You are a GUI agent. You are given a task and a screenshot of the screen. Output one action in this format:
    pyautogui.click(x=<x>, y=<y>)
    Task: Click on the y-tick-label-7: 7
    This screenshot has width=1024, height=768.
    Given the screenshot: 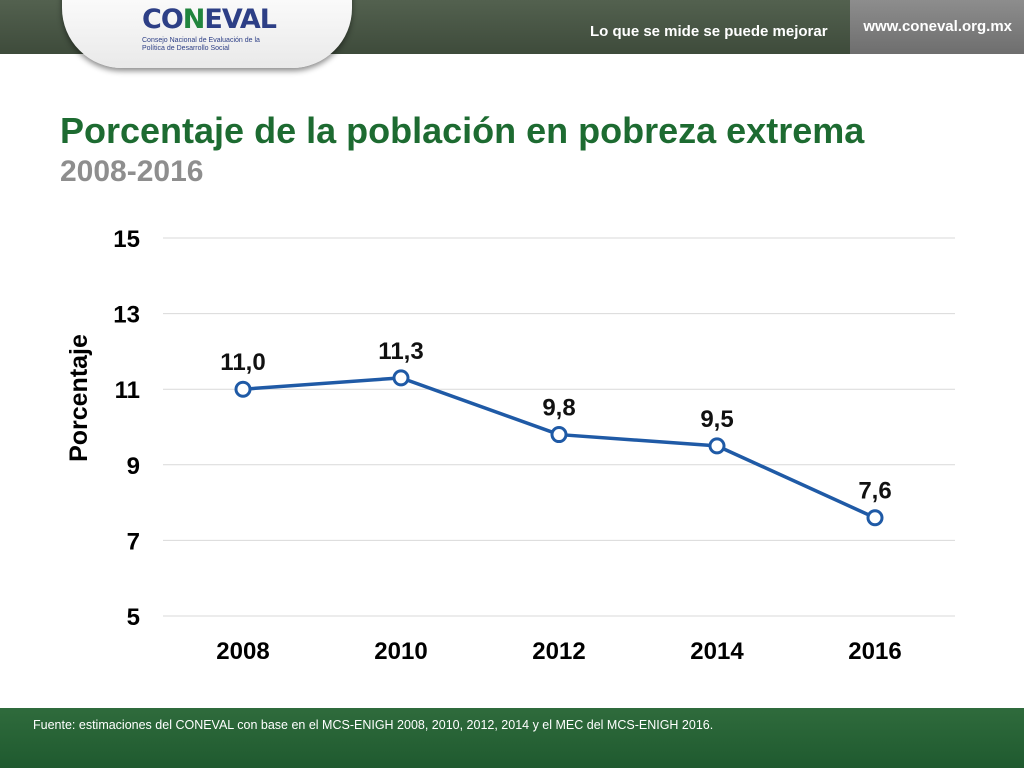 What is the action you would take?
    pyautogui.click(x=133, y=541)
    